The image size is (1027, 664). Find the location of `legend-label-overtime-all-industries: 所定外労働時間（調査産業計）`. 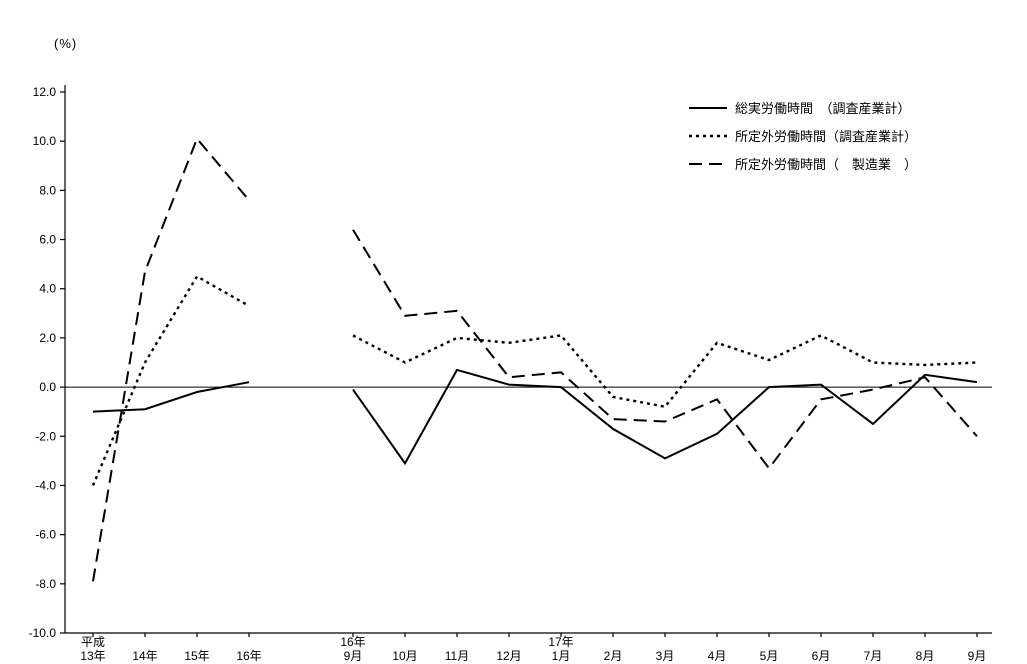

legend-label-overtime-all-industries: 所定外労働時間（調査産業計） is located at coordinates (826, 136).